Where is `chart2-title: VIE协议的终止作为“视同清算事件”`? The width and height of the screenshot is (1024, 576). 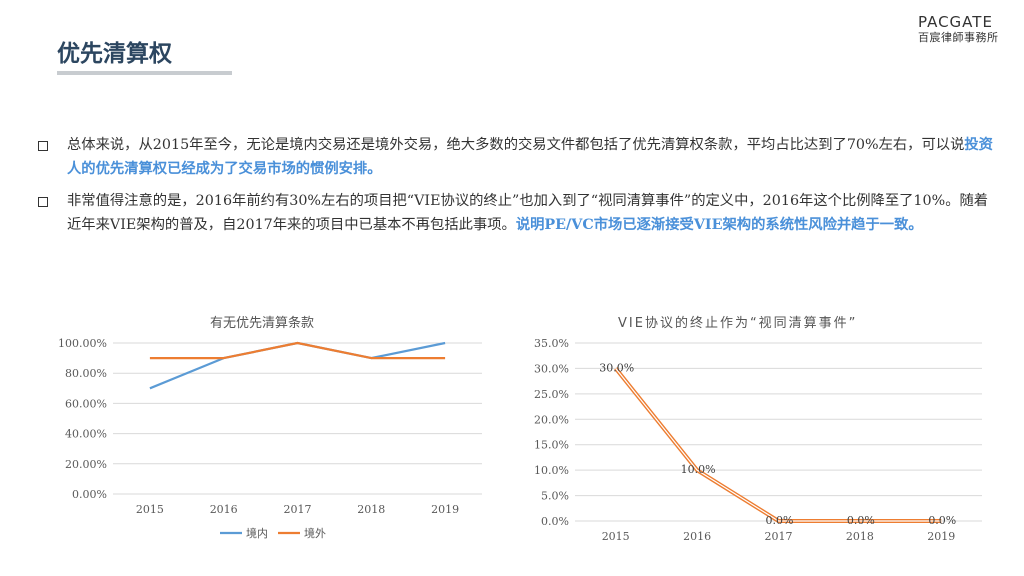
chart2-title: VIE协议的终止作为“视同清算事件” is located at coordinates (738, 323).